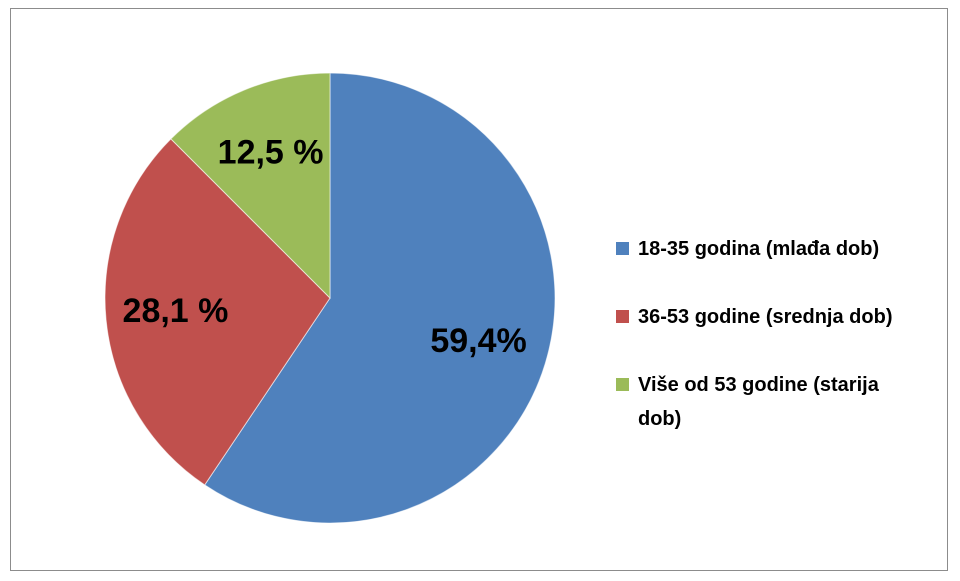  Describe the element at coordinates (176, 311) in the screenshot. I see `data-label: 28,1 %` at that location.